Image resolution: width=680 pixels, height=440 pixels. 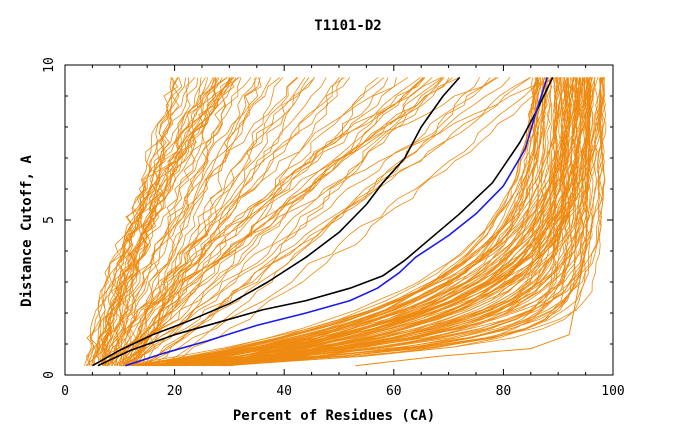 I want to click on x-tick-label: 40, so click(x=284, y=391).